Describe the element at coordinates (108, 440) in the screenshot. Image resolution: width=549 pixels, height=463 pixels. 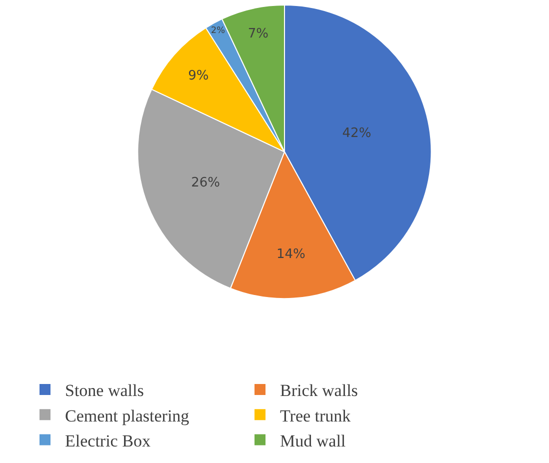
I see `legend-label: Electric Box` at that location.